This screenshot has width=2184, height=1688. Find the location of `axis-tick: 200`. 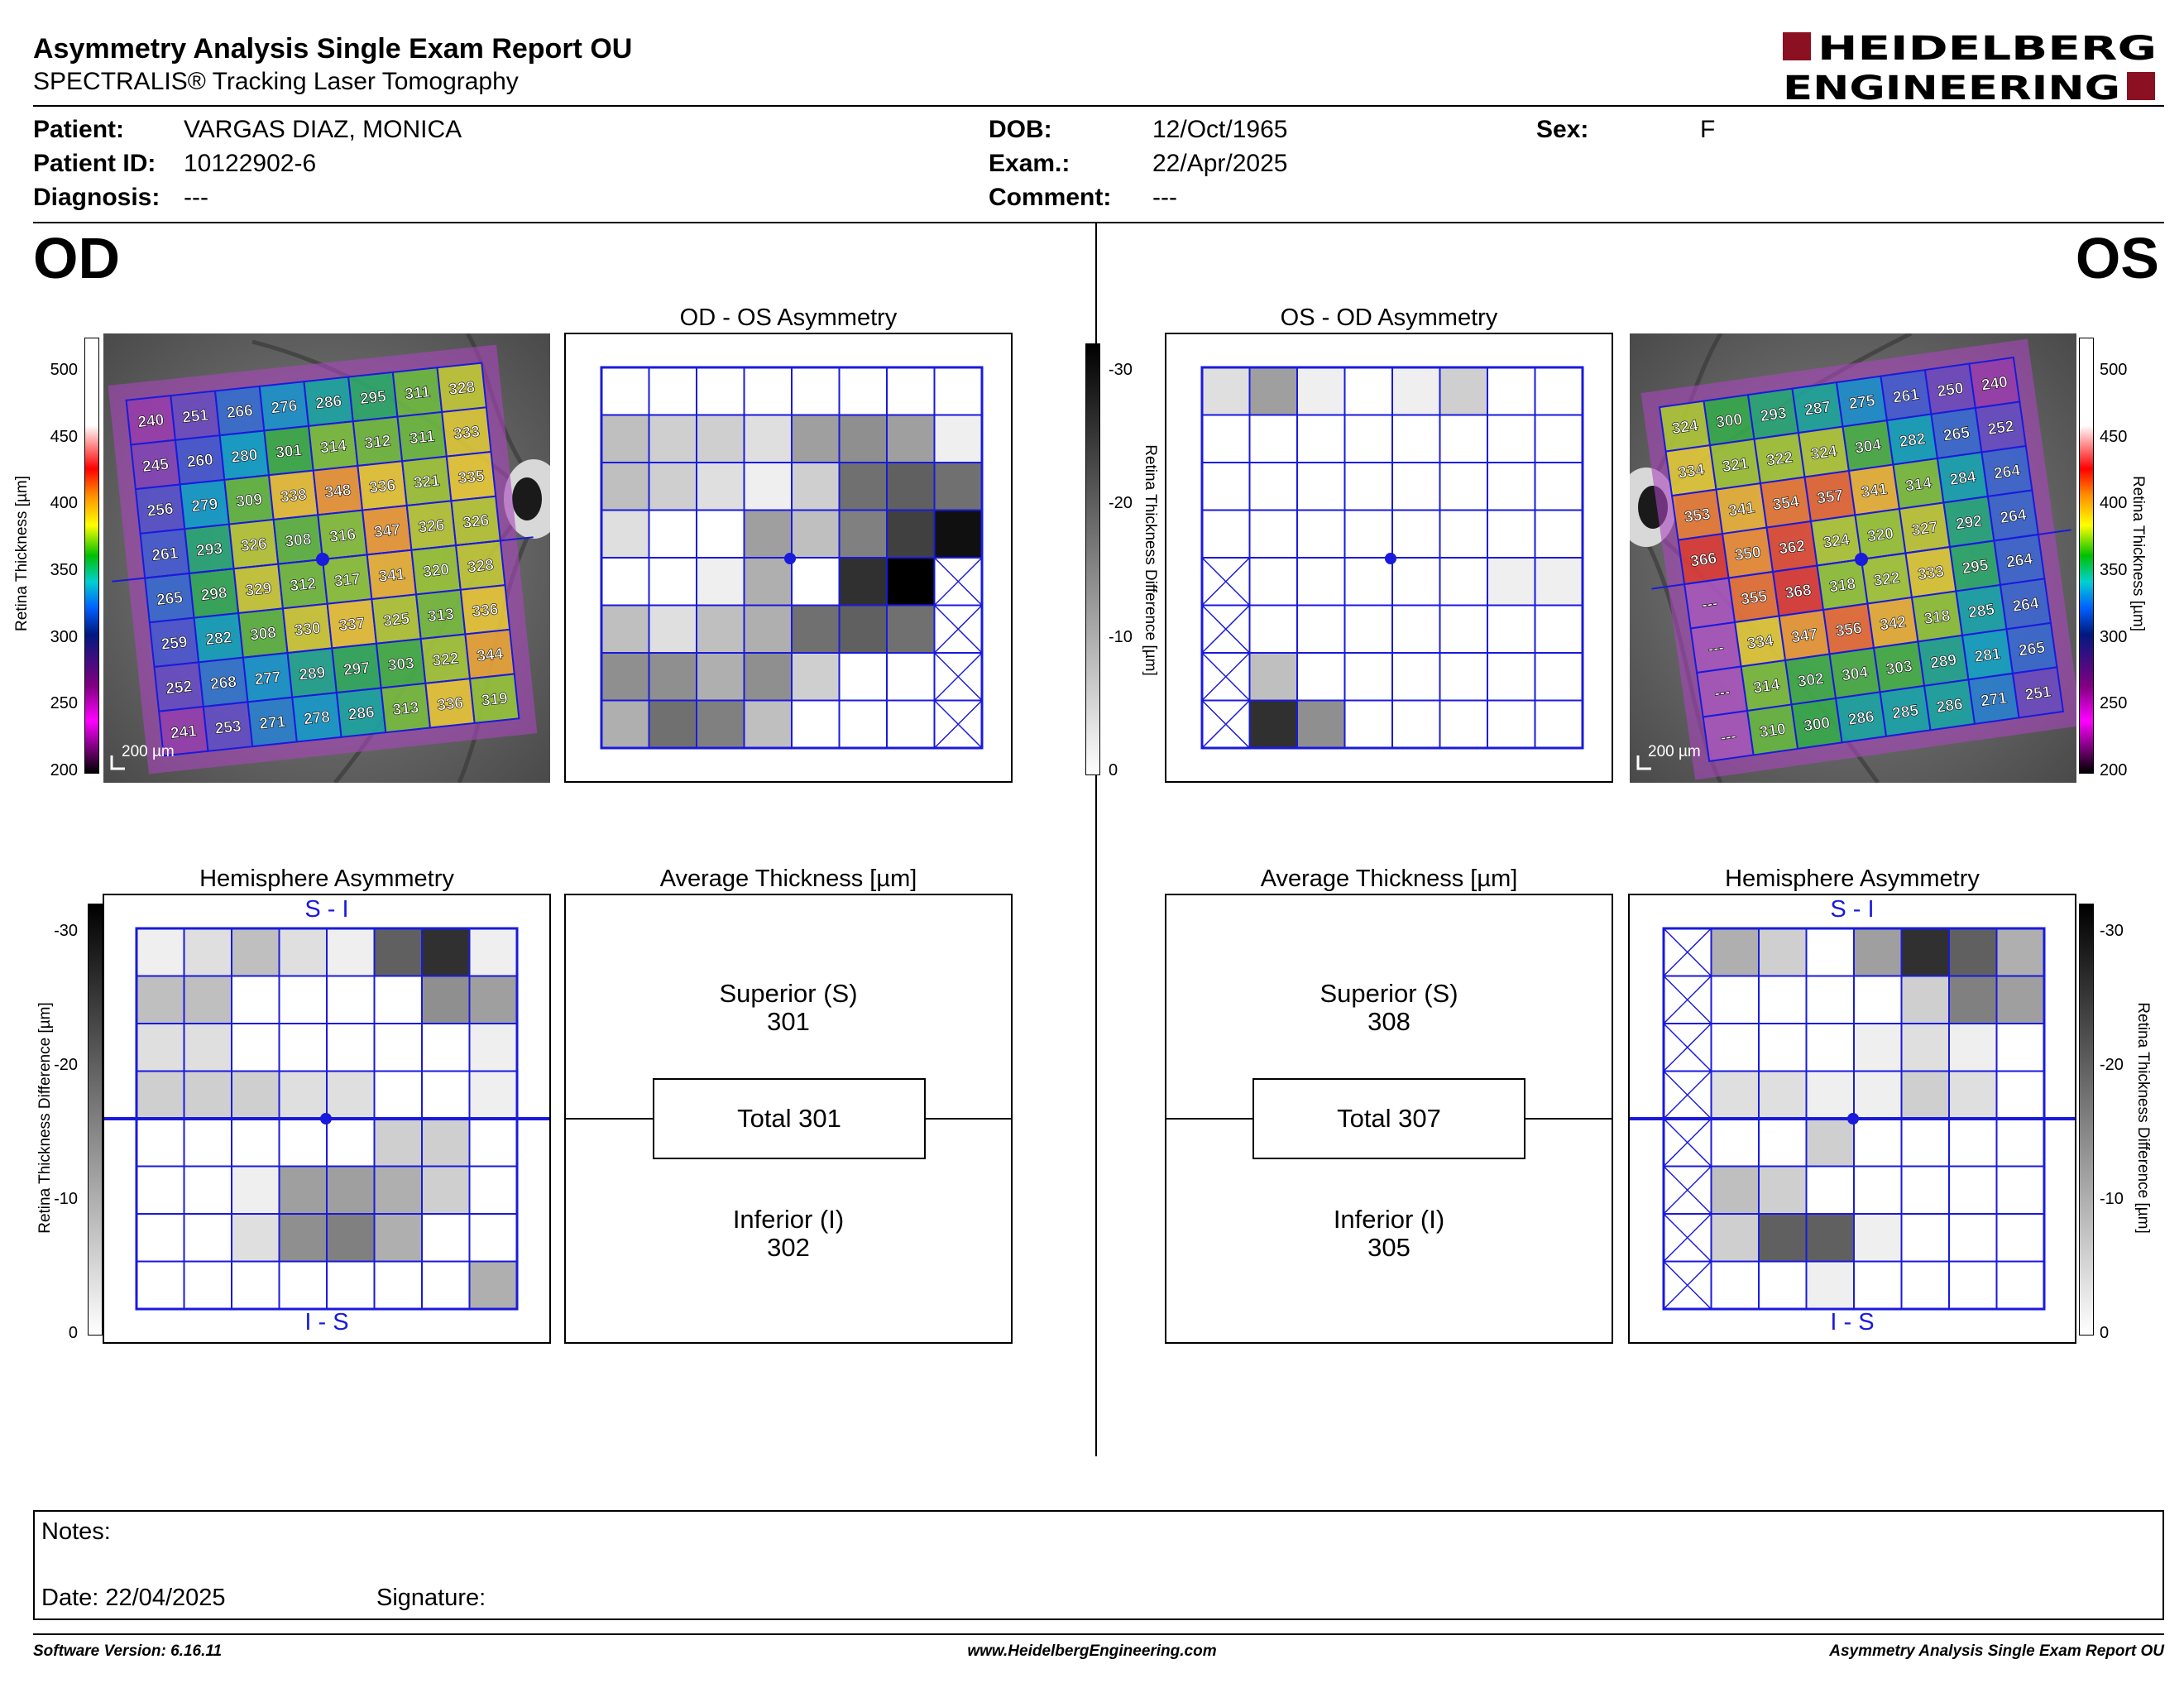

axis-tick: 200 is located at coordinates (2114, 770).